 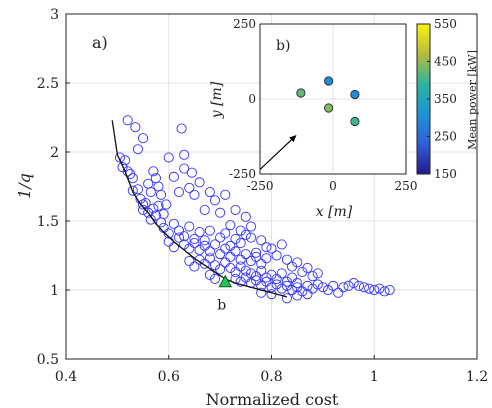 What do you see at coordinates (48, 222) in the screenshot?
I see `main-ytick-label: 1.5` at bounding box center [48, 222].